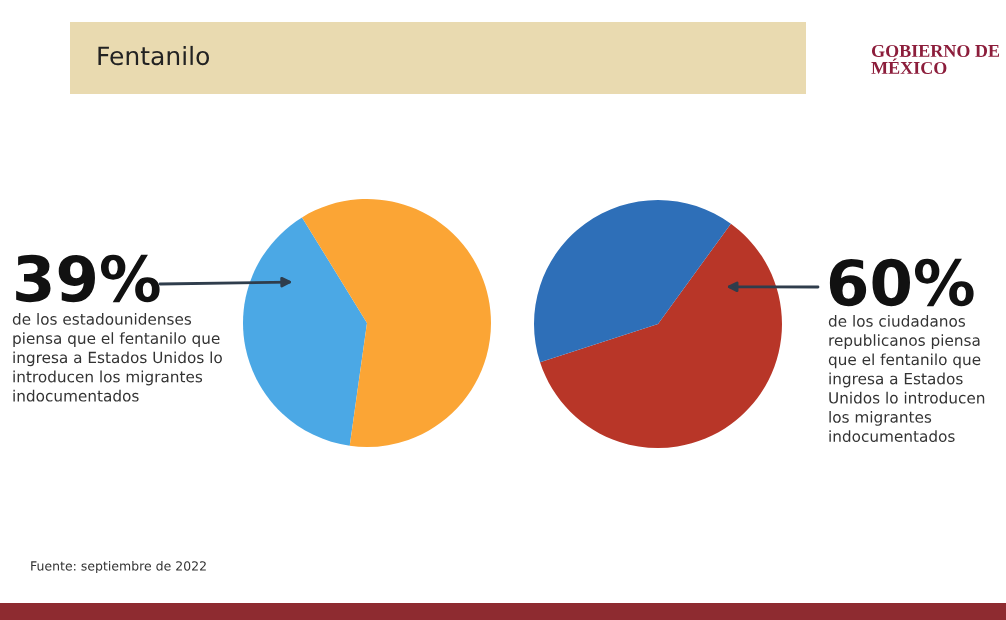 Image resolution: width=1006 pixels, height=620 pixels. What do you see at coordinates (906, 379) in the screenshot?
I see `text: de los ciudadanos republicanos piensa que el fentanilo que ingresa a Estados Unidos lo introducen los migrantes indocumentados` at bounding box center [906, 379].